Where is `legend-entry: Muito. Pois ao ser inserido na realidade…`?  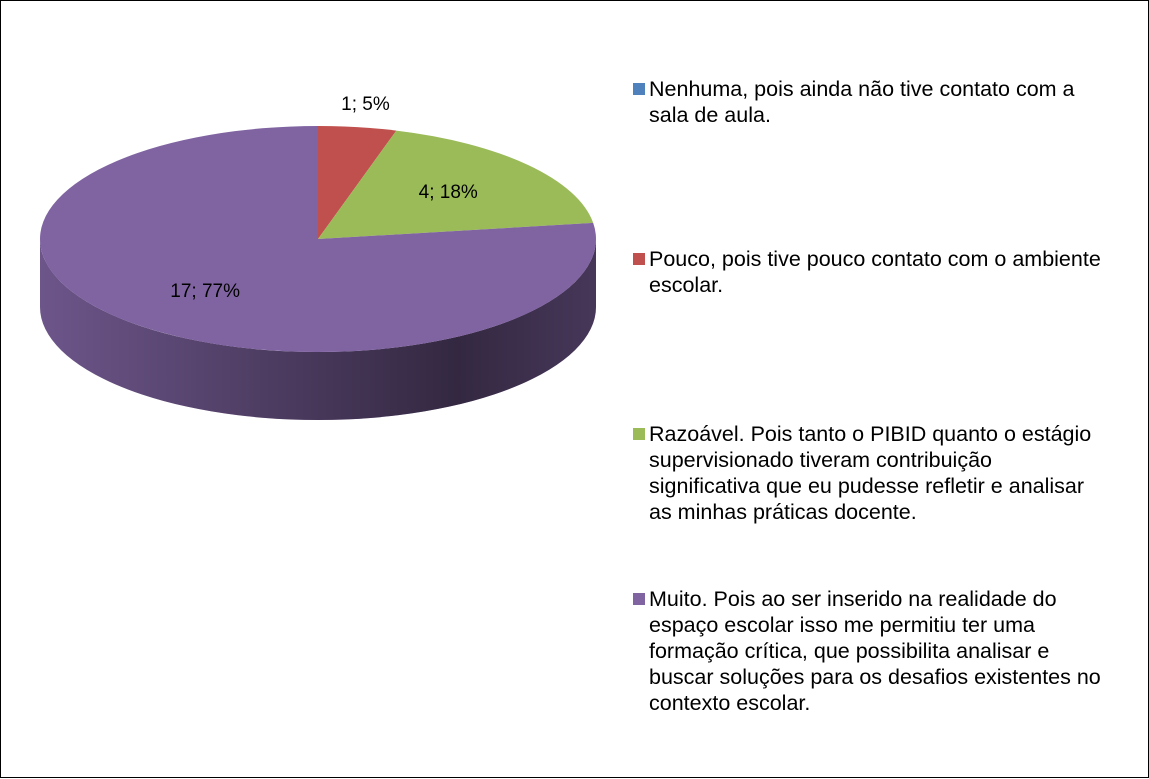
legend-entry: Muito. Pois ao ser inserido na realidade… is located at coordinates (868, 651).